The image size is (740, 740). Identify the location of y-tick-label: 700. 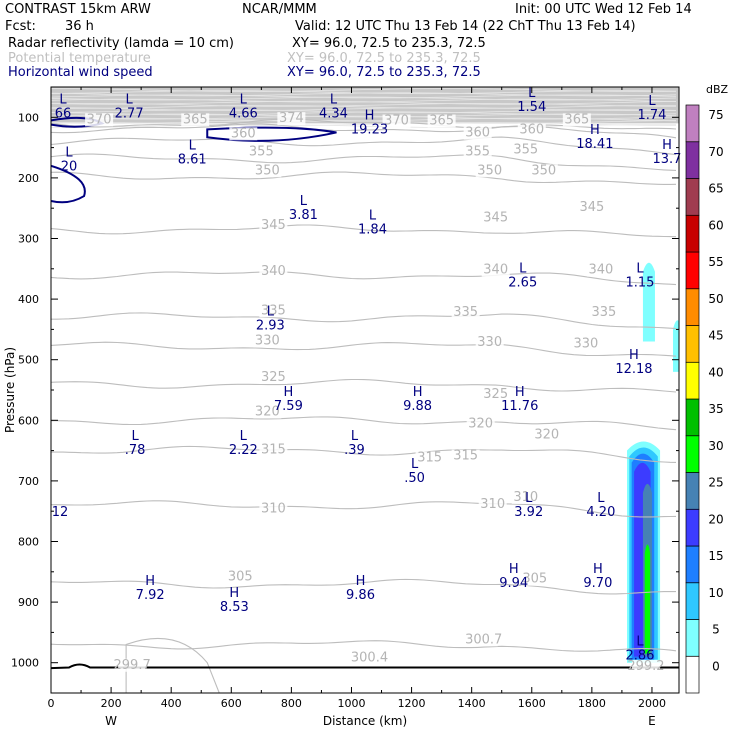
(28, 481).